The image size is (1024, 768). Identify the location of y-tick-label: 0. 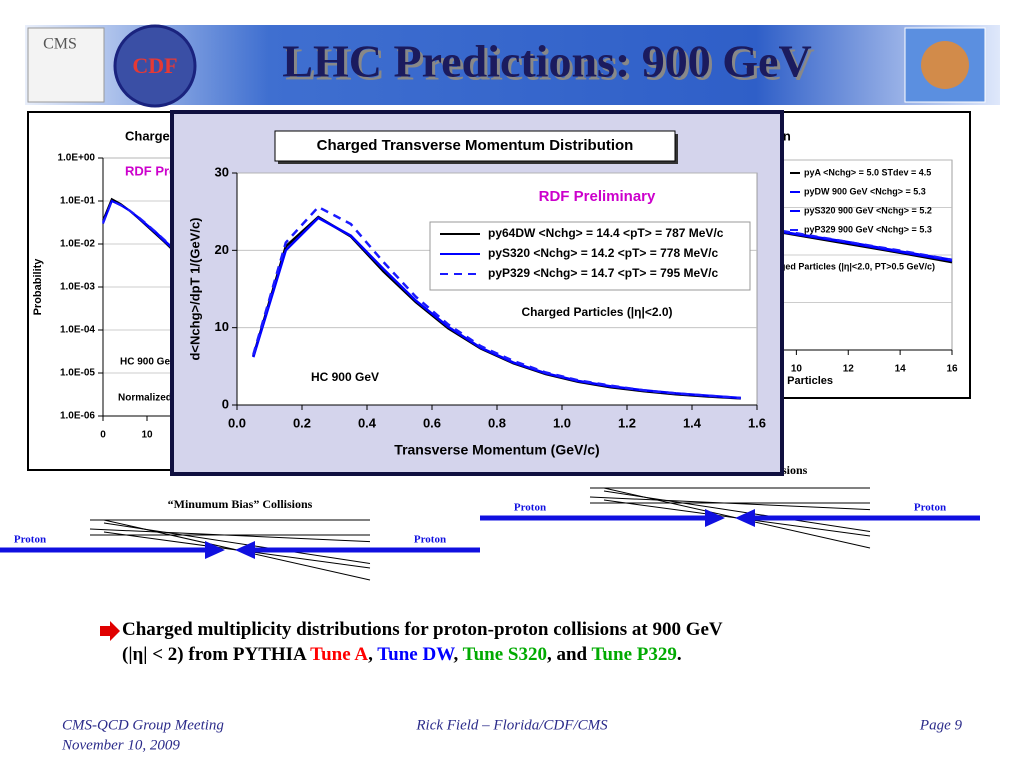
(225, 403).